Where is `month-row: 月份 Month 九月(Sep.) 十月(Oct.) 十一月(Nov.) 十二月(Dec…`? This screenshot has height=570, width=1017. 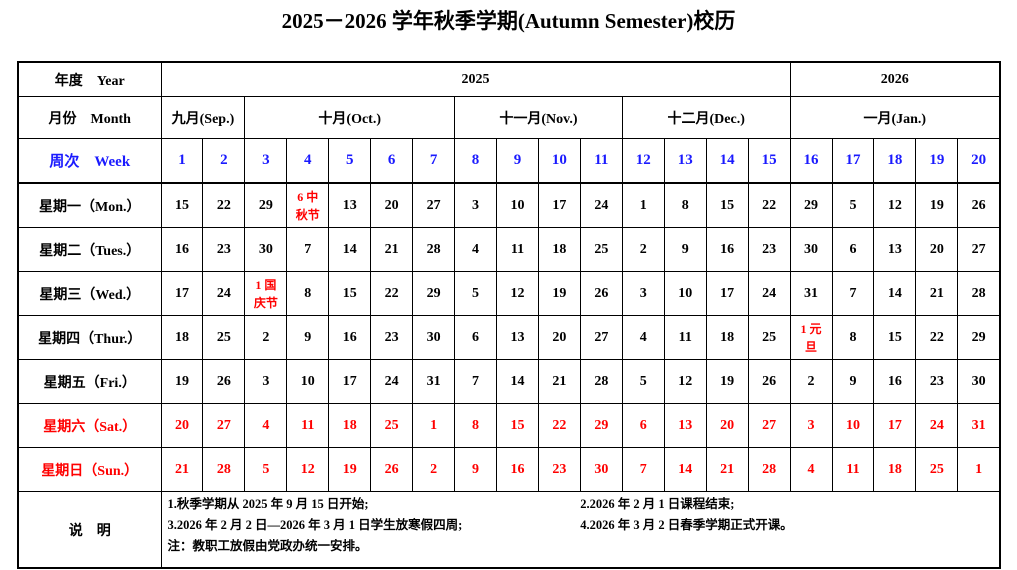
month-row: 月份 Month 九月(Sep.) 十月(Oct.) 十一月(Nov.) 十二月(Dec… is located at coordinates (509, 117).